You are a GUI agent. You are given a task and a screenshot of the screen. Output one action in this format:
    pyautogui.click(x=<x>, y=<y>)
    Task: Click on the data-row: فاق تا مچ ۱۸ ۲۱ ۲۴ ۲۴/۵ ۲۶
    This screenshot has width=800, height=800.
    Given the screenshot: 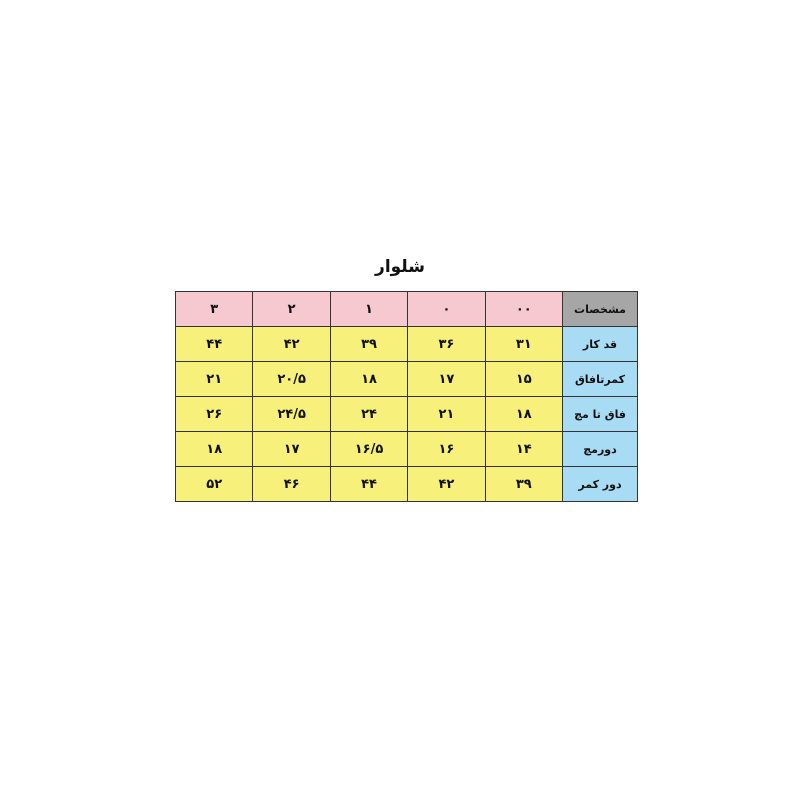 What is the action you would take?
    pyautogui.click(x=406, y=414)
    